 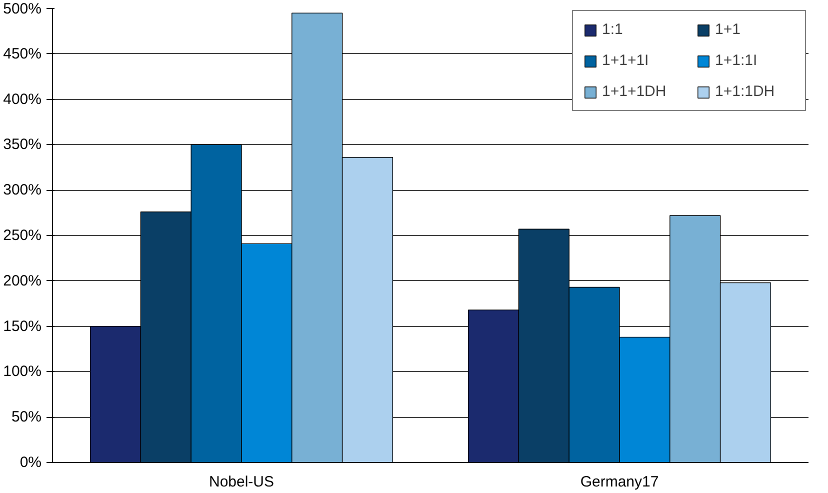 I want to click on y-tick-label: 200%, so click(x=22, y=281).